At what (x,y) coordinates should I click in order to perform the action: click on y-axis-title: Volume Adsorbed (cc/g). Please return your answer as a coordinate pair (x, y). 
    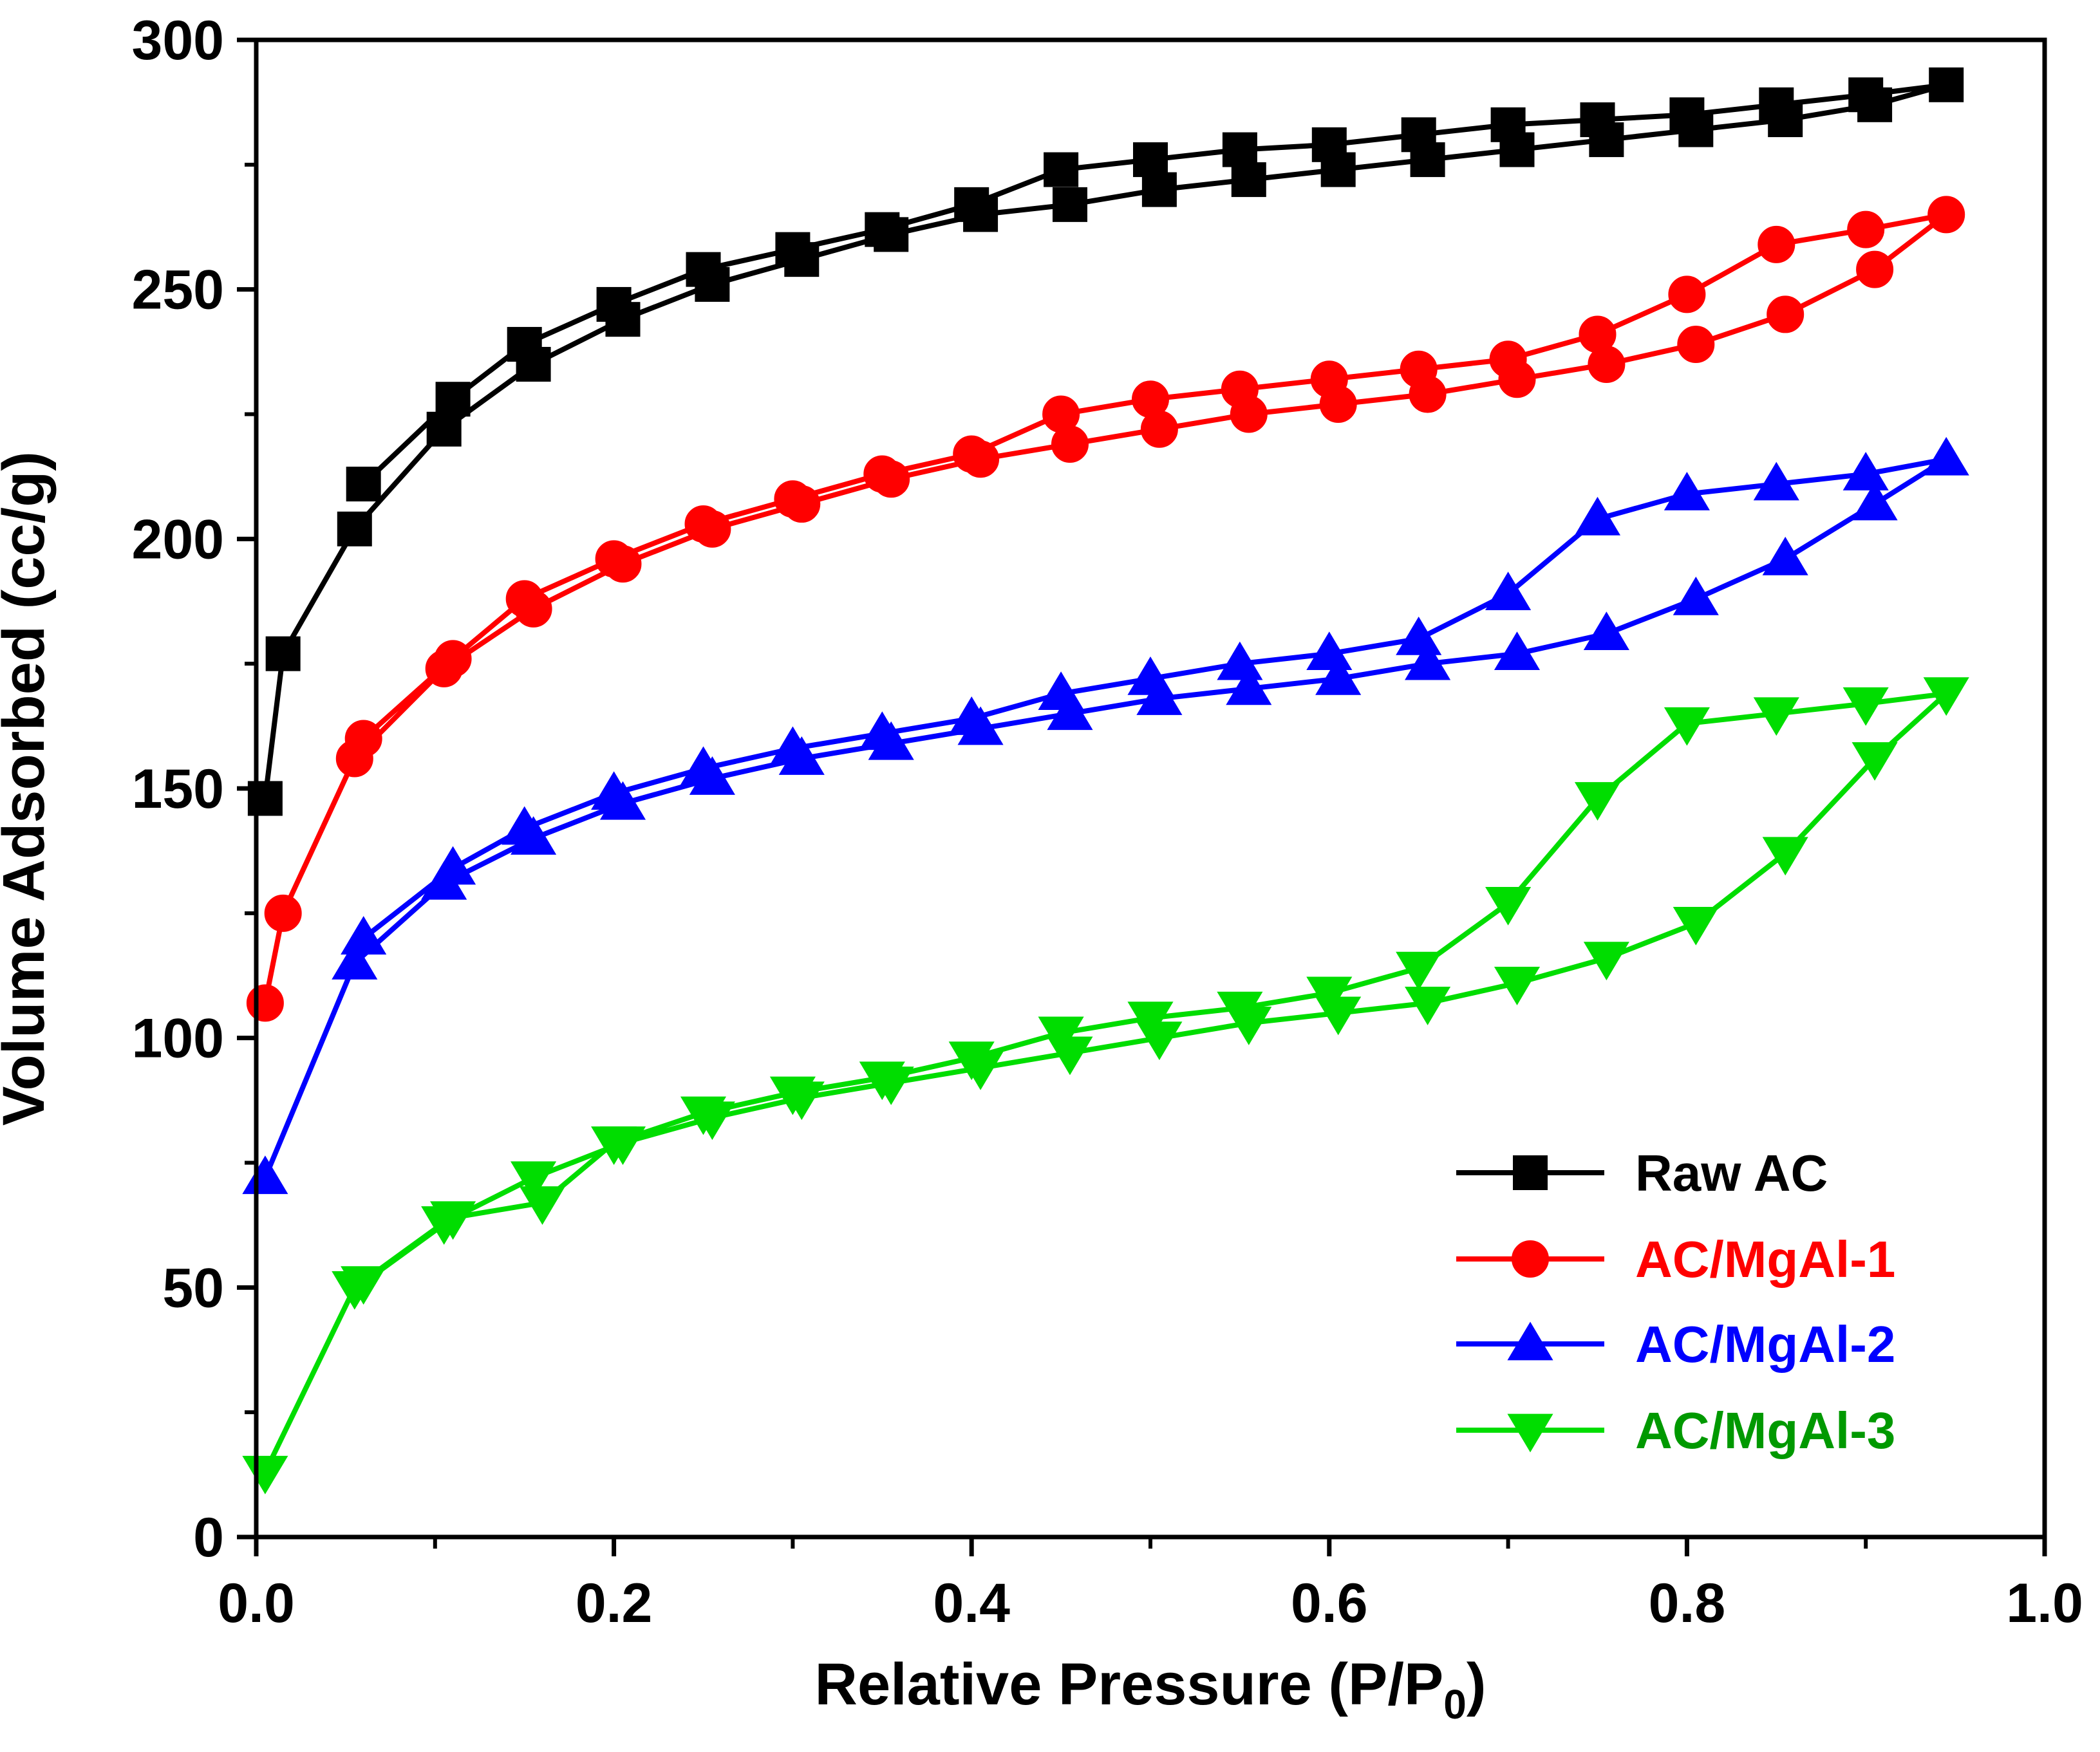
    Looking at the image, I should click on (28, 788).